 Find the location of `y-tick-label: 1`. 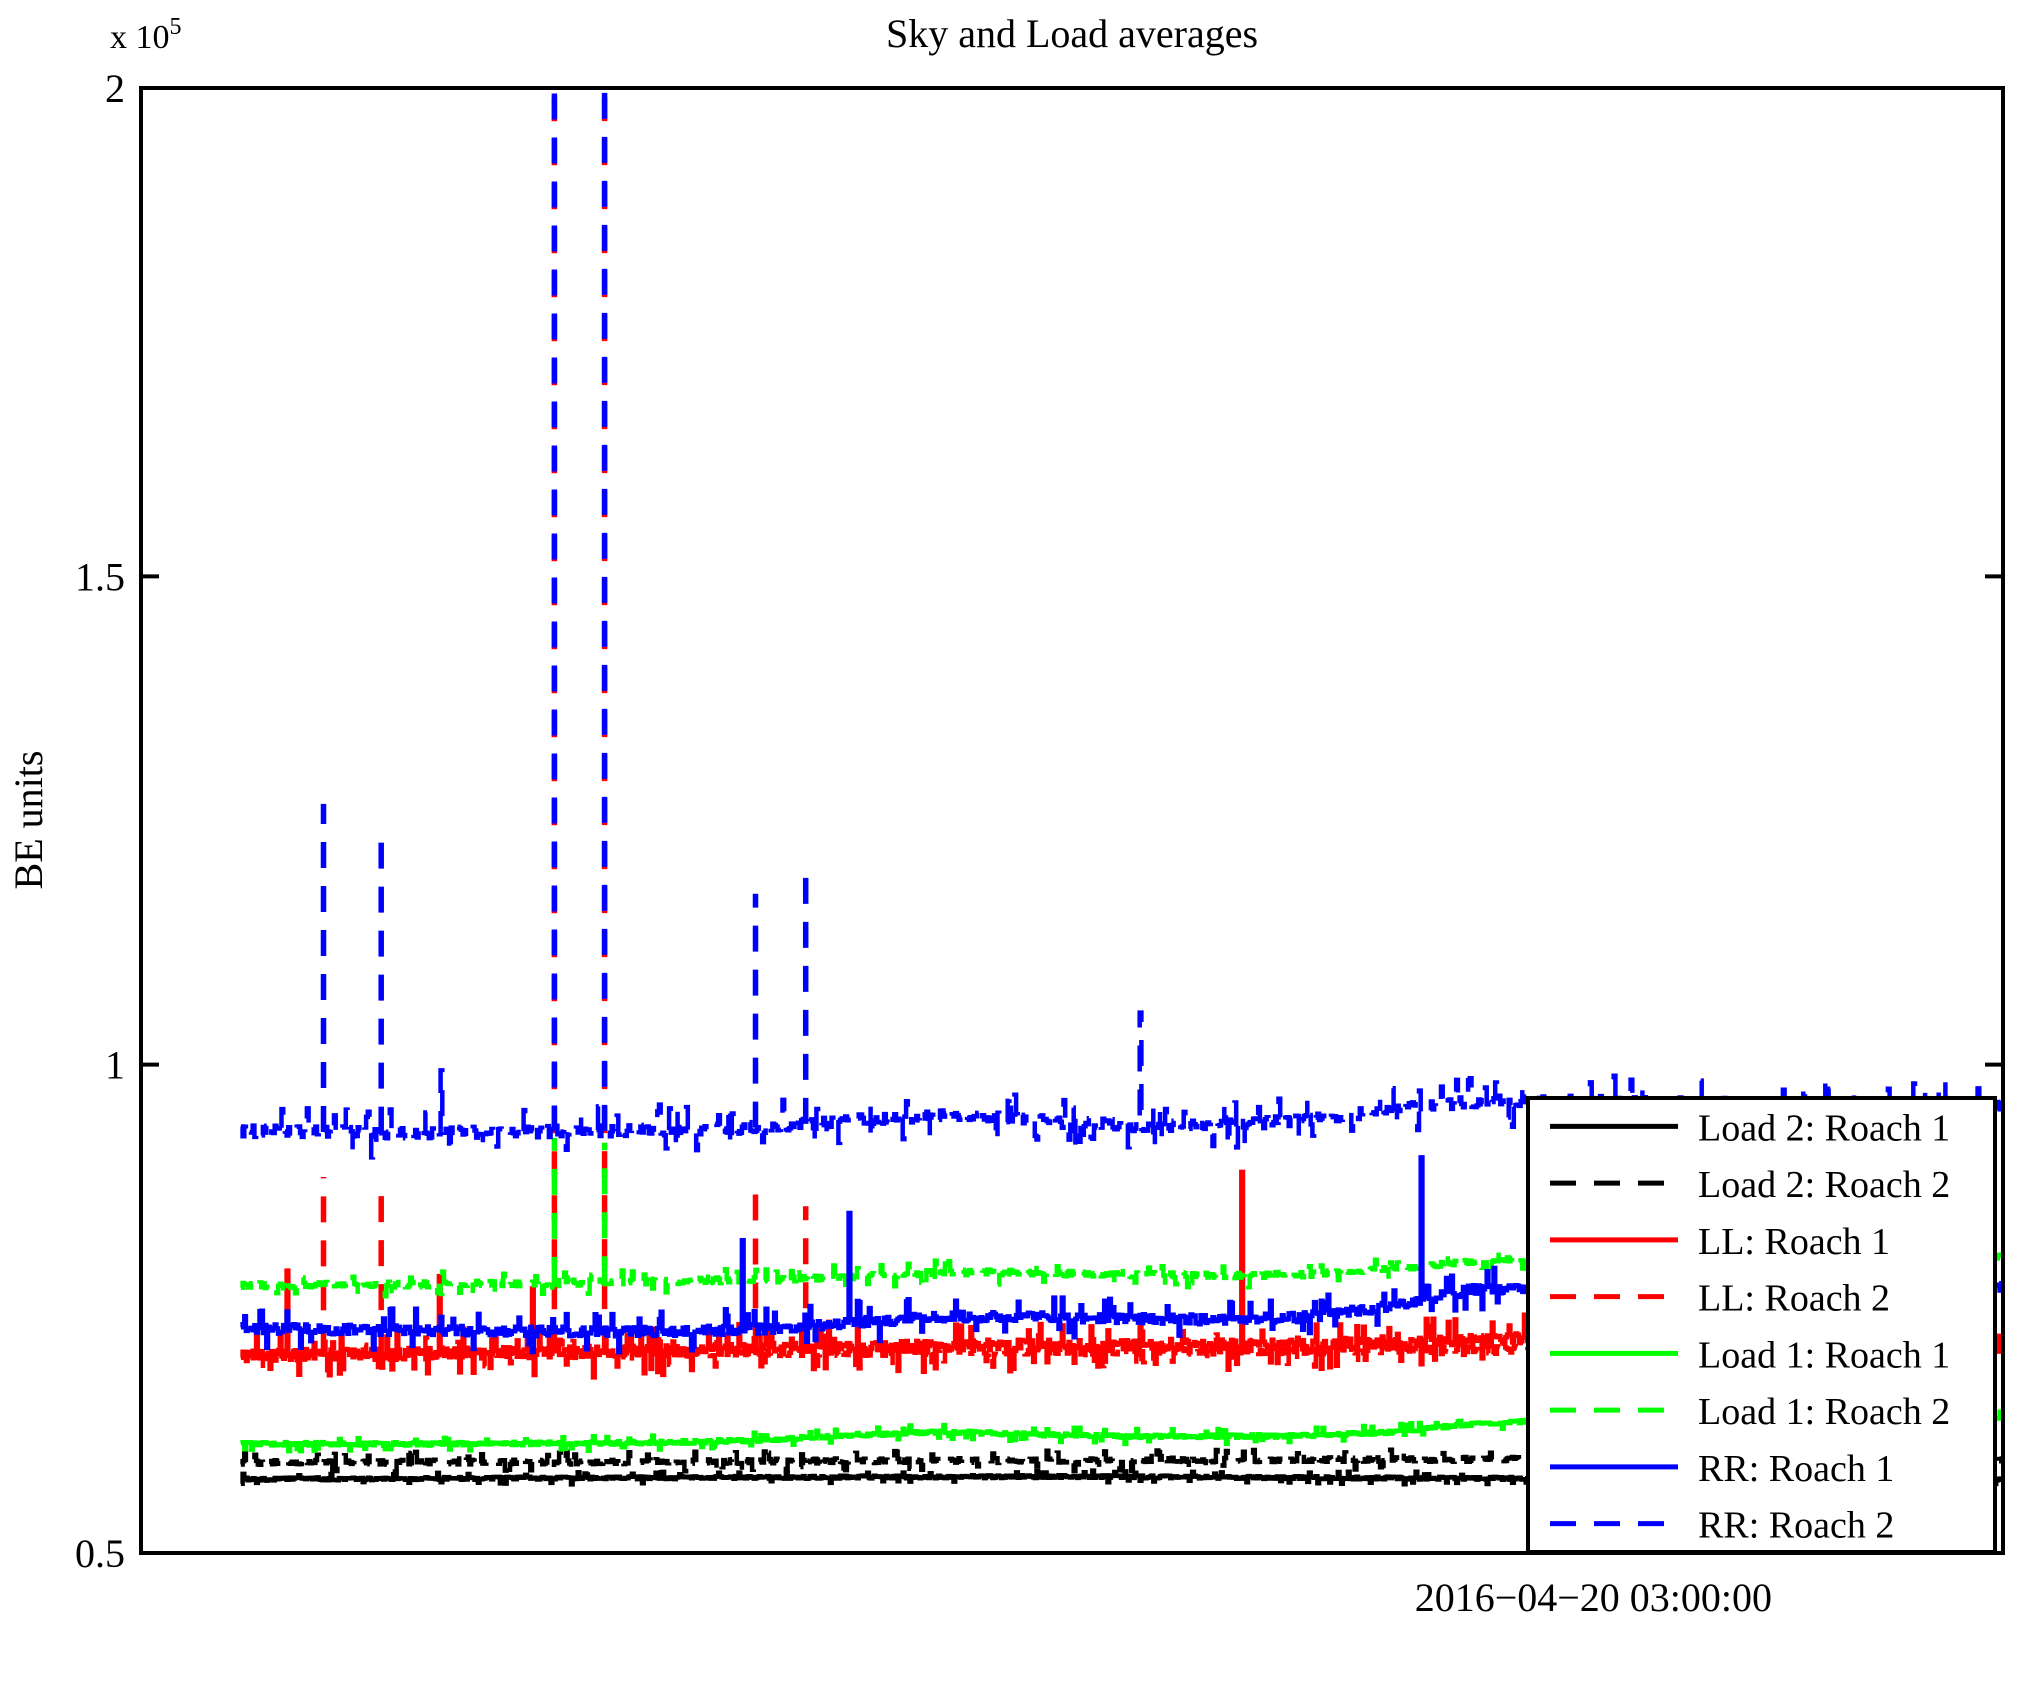

y-tick-label: 1 is located at coordinates (115, 1065).